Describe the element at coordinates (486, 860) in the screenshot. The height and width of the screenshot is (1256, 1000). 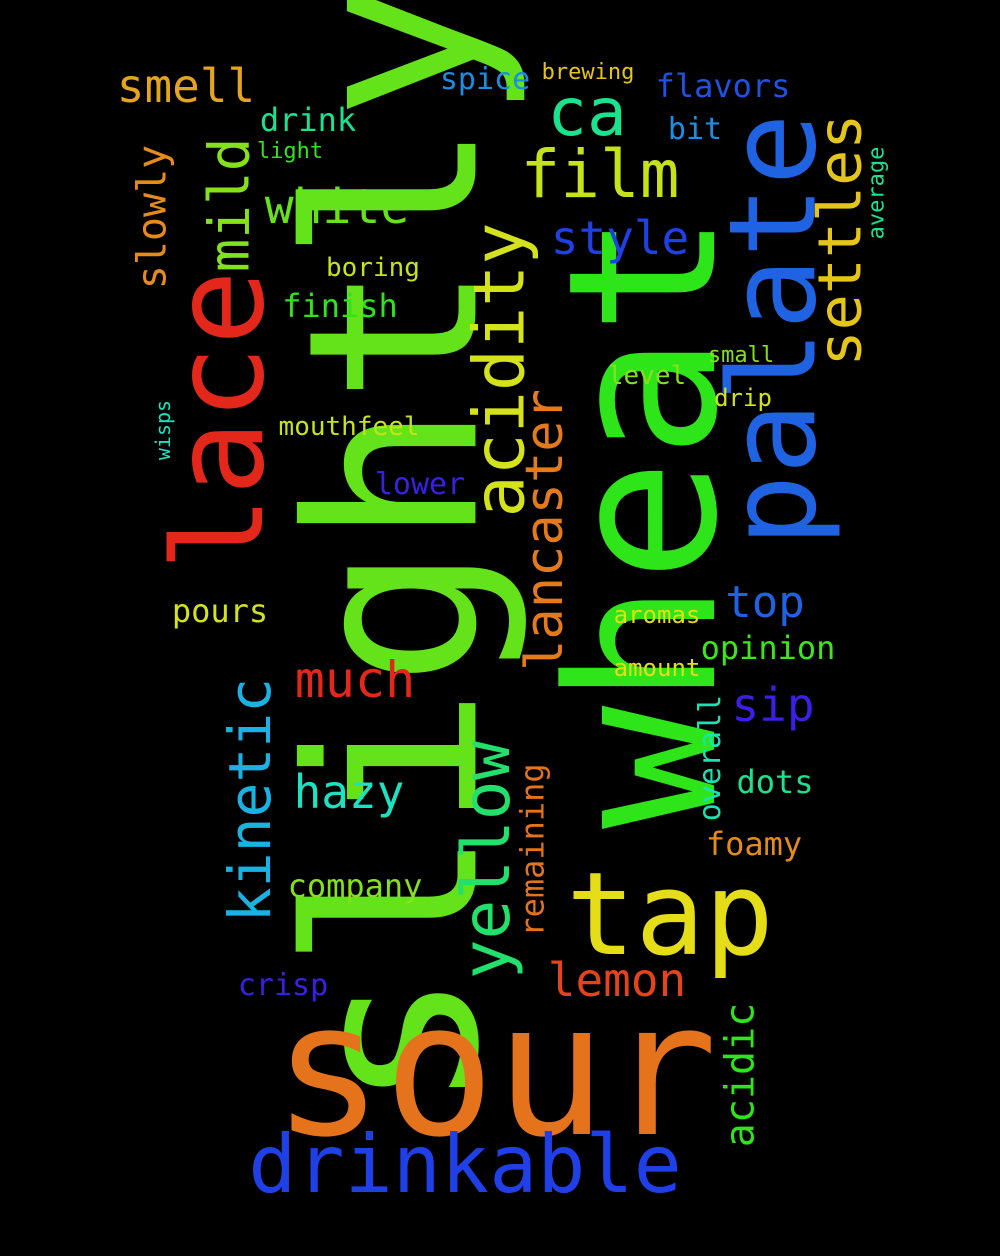
I see `word-yellow: yellow` at that location.